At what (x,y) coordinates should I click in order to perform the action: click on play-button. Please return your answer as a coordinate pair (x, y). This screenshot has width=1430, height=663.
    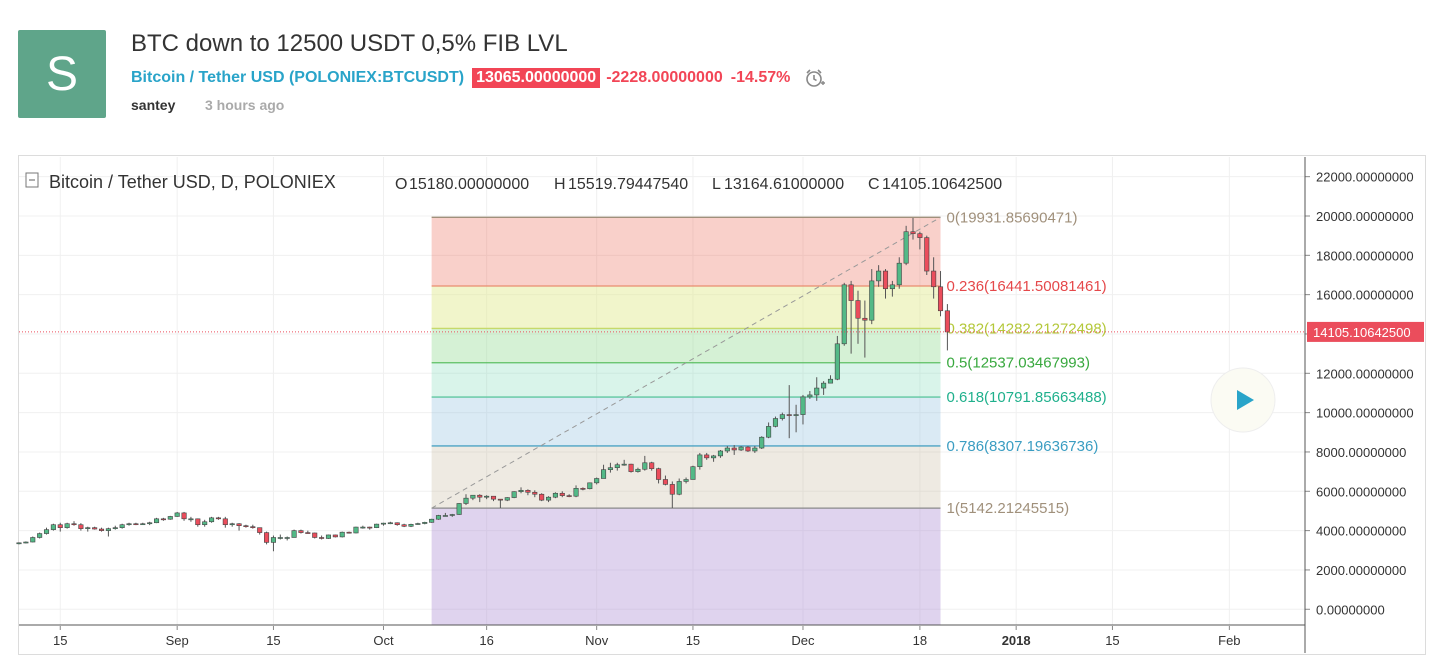
    Looking at the image, I should click on (1243, 400).